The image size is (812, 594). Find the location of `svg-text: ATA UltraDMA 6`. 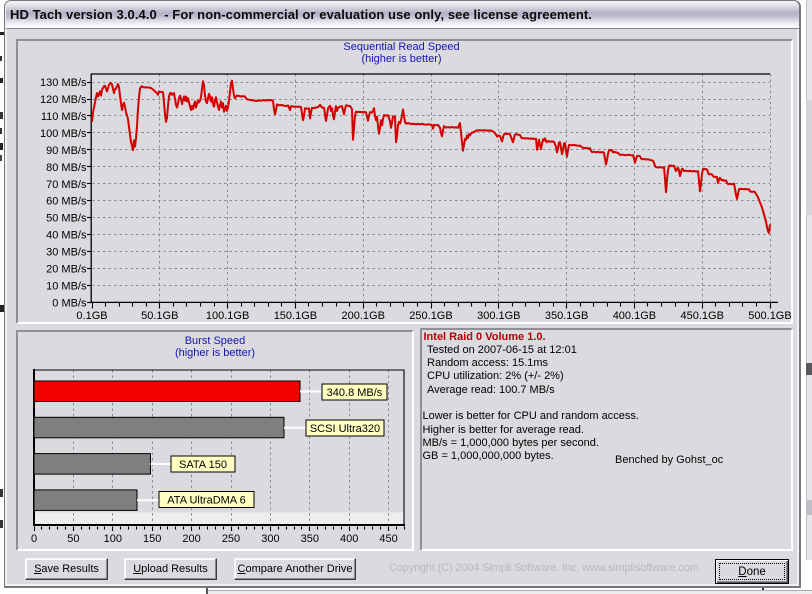

svg-text: ATA UltraDMA 6 is located at coordinates (206, 501).